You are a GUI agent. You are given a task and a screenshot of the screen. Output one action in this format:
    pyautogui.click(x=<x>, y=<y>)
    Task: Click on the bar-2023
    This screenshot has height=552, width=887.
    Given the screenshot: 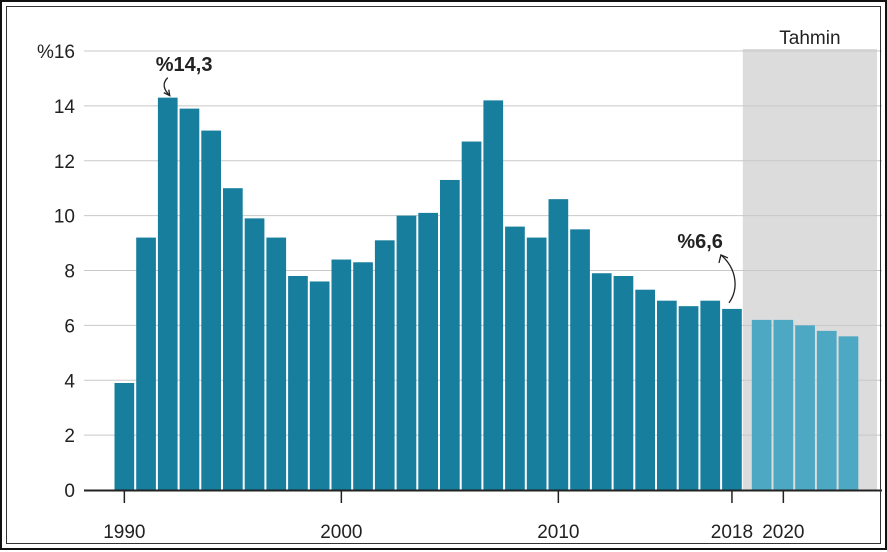 What is the action you would take?
    pyautogui.click(x=848, y=413)
    